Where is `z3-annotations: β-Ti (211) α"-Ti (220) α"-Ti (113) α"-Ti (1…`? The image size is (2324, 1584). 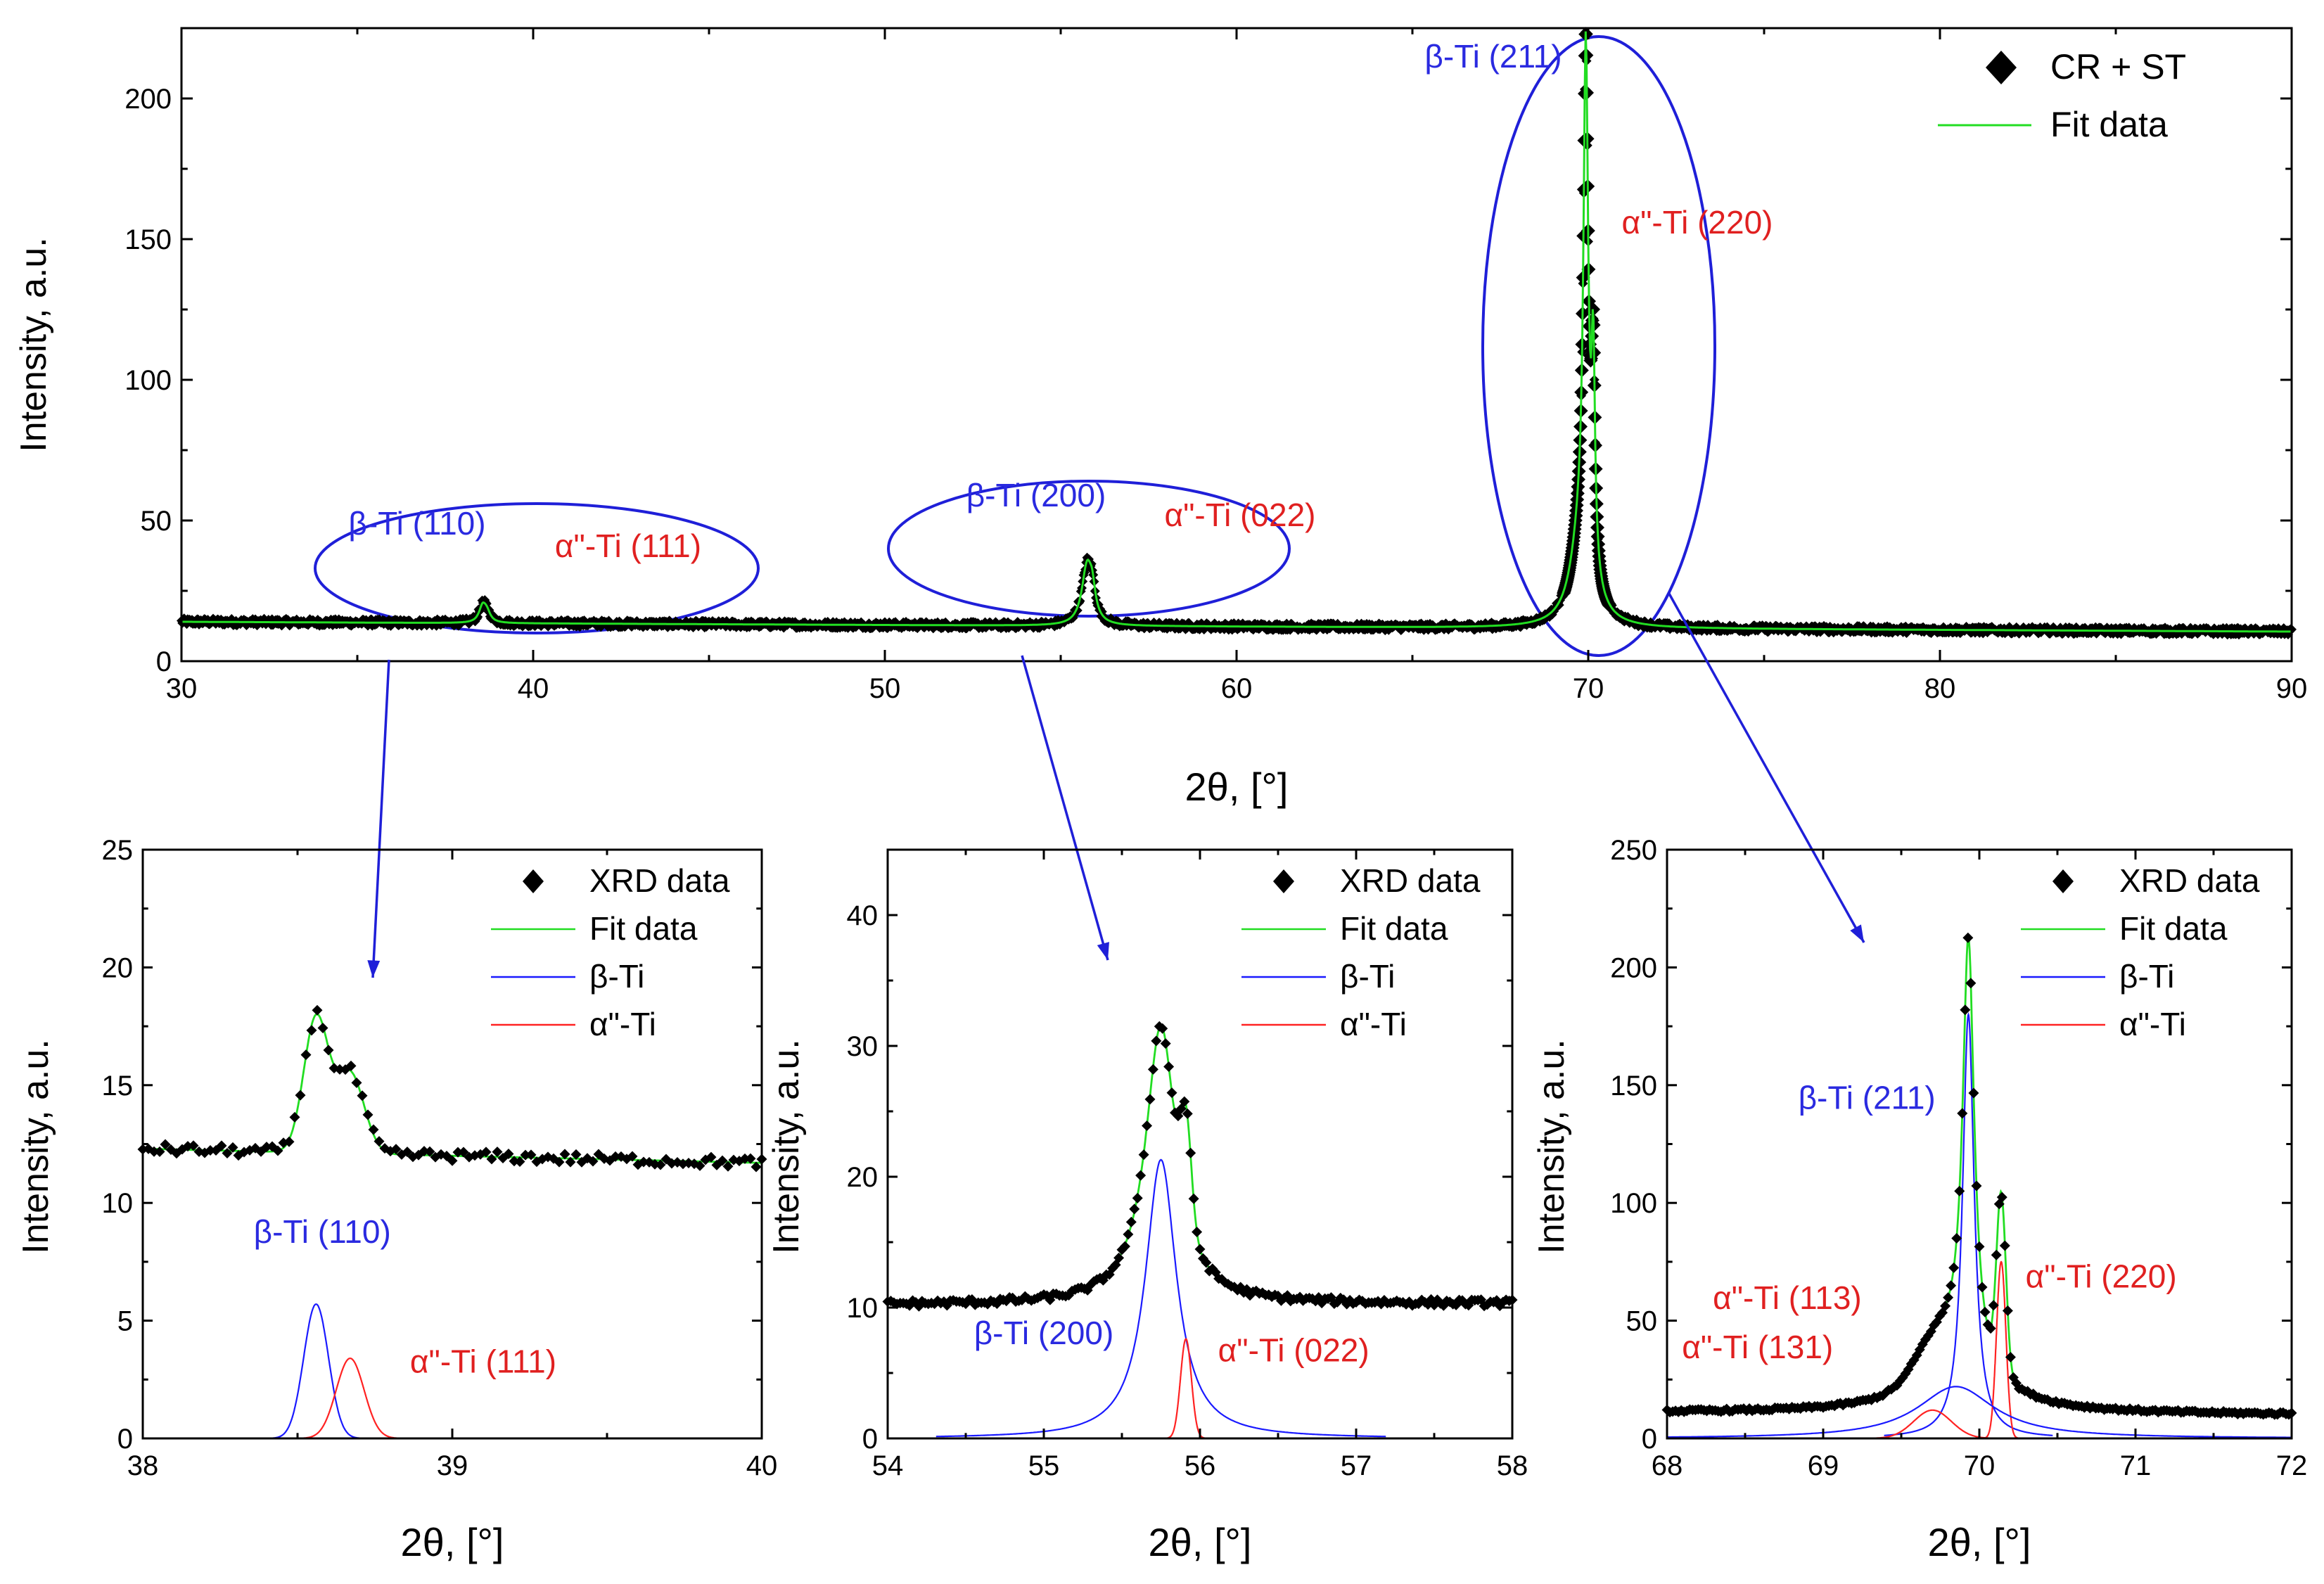
z3-annotations: β-Ti (211) α"-Ti (220) α"-Ti (113) α"-Ti (1… is located at coordinates (1929, 1222).